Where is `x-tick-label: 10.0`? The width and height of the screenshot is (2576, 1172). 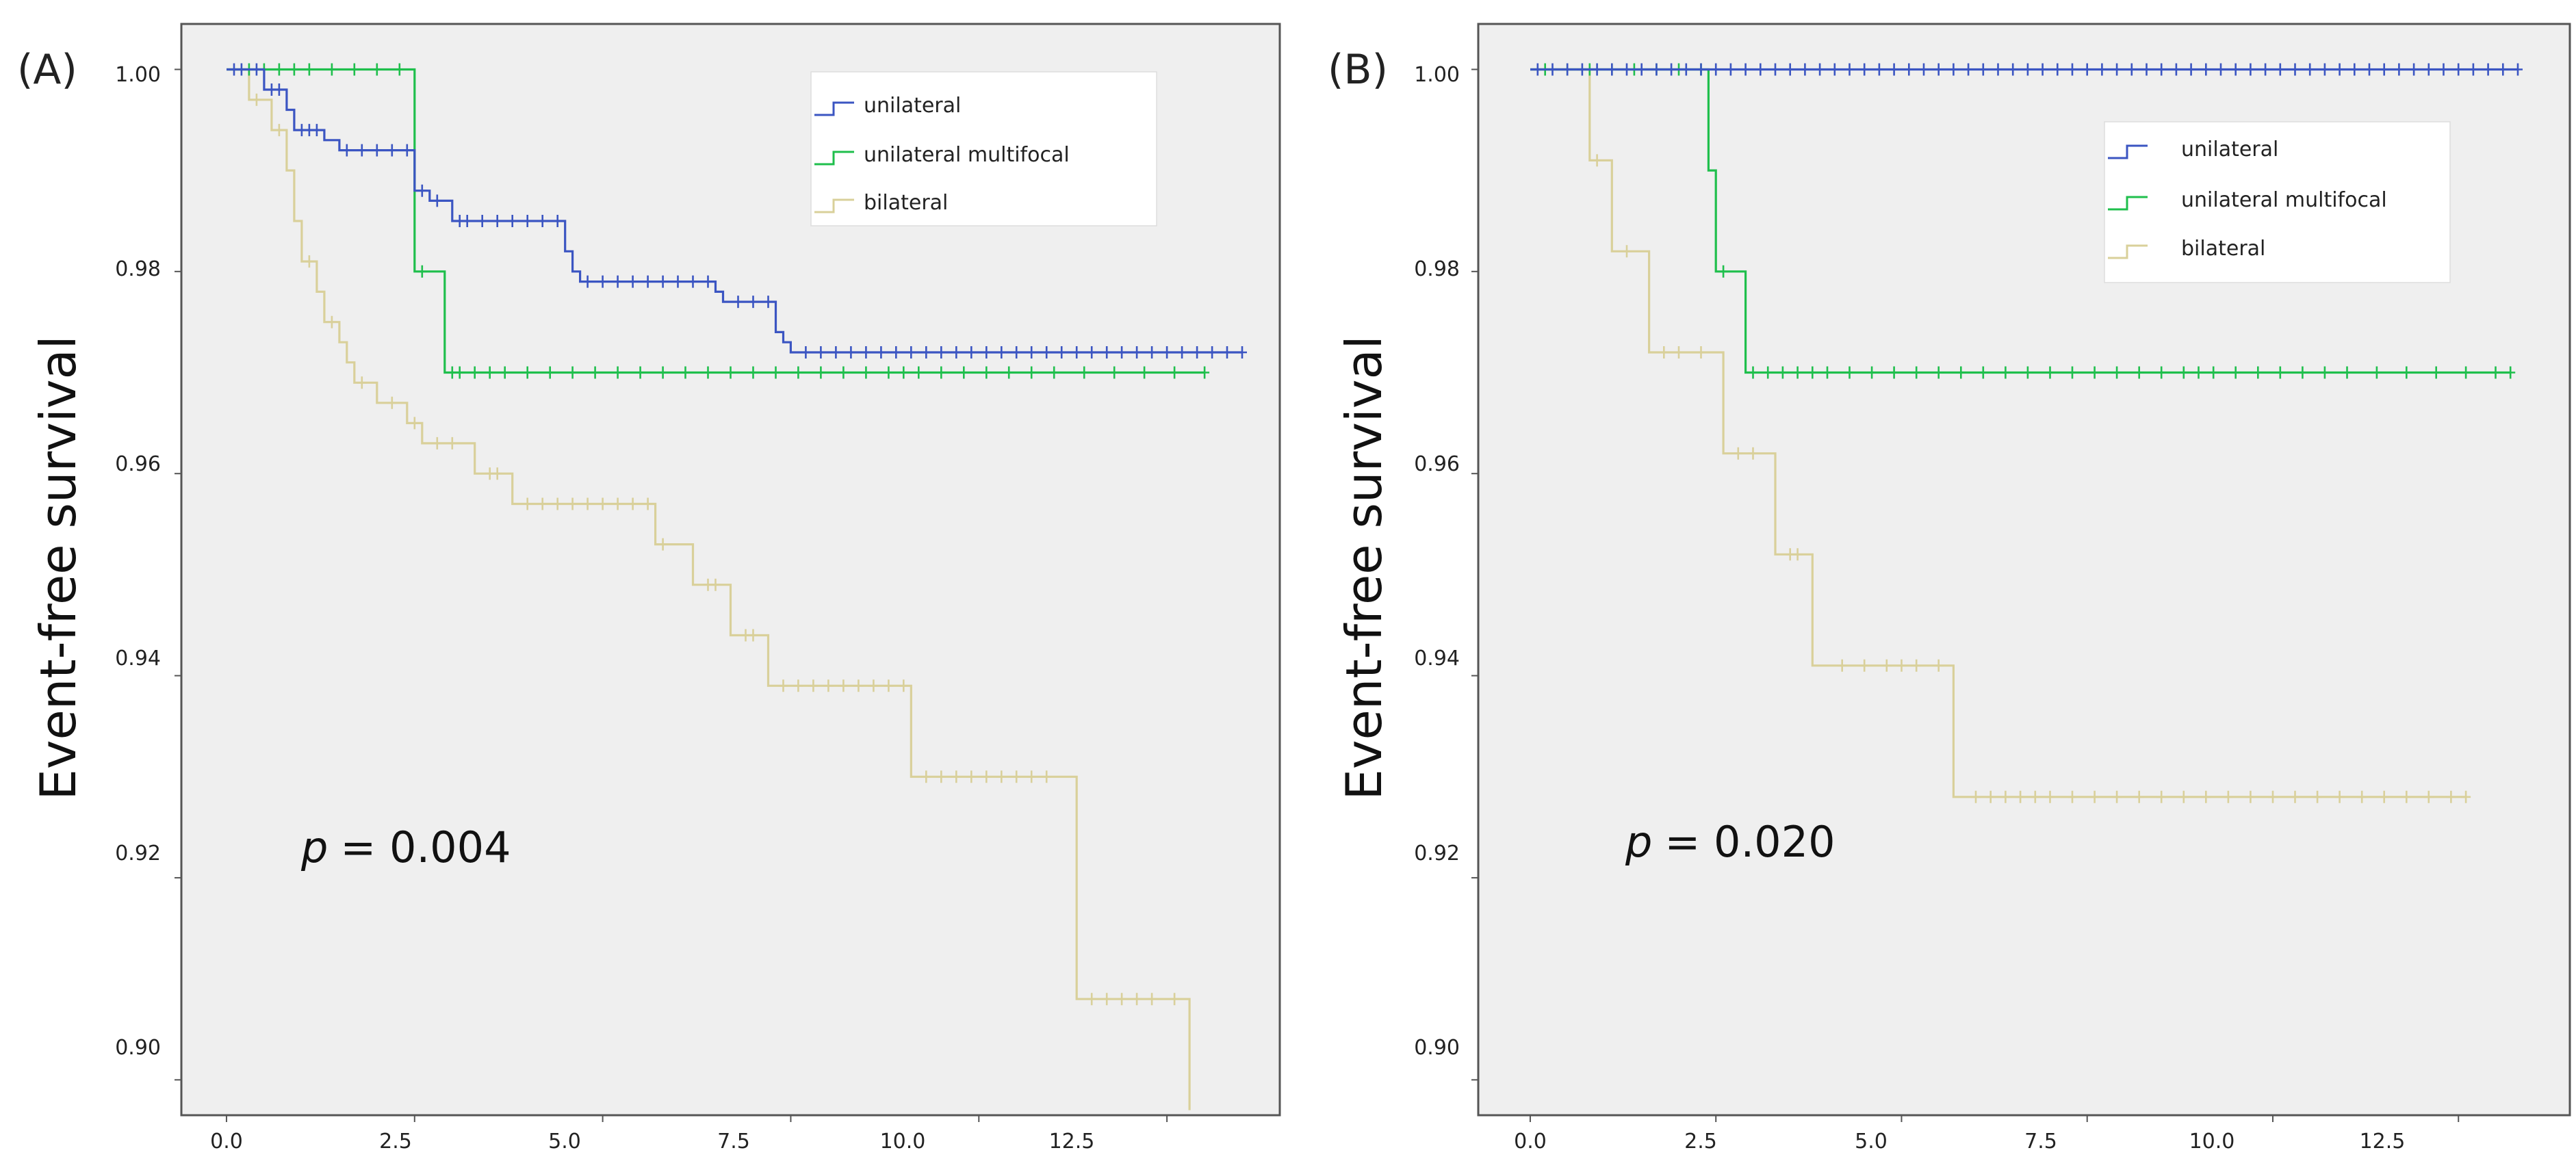 x-tick-label: 10.0 is located at coordinates (903, 1142).